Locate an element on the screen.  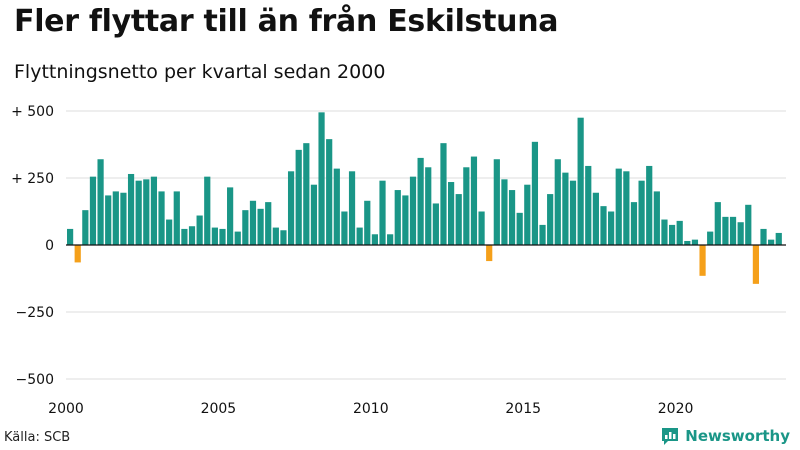
y-tick-label: 0 is located at coordinates (49, 246).